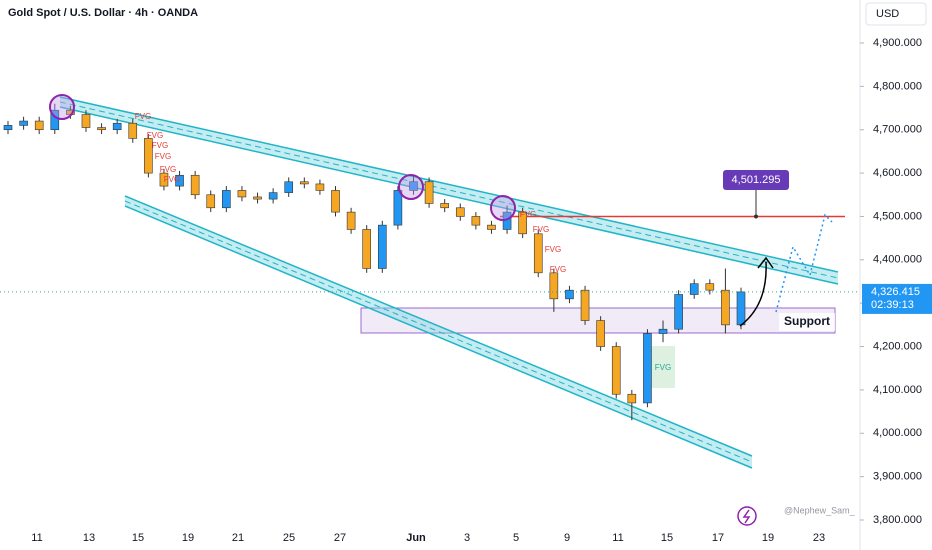 Image resolution: width=932 pixels, height=550 pixels. What do you see at coordinates (897, 173) in the screenshot?
I see `y-tick-label: 4,600.000` at bounding box center [897, 173].